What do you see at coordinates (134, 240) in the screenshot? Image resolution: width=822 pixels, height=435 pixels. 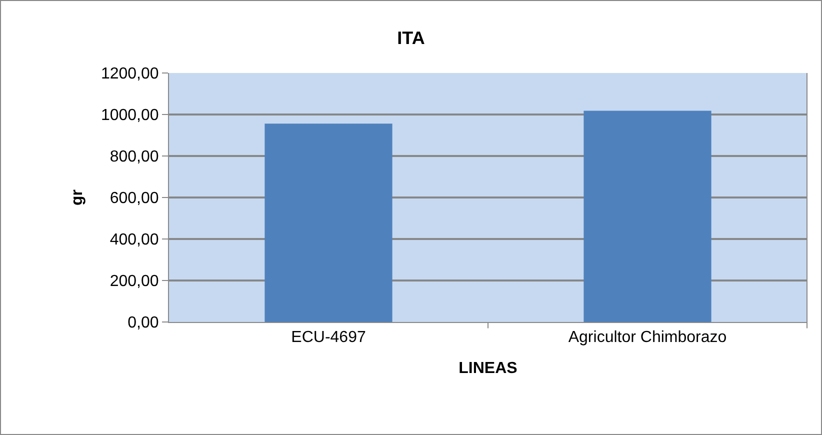 I see `y-tick-label: 400,00` at bounding box center [134, 240].